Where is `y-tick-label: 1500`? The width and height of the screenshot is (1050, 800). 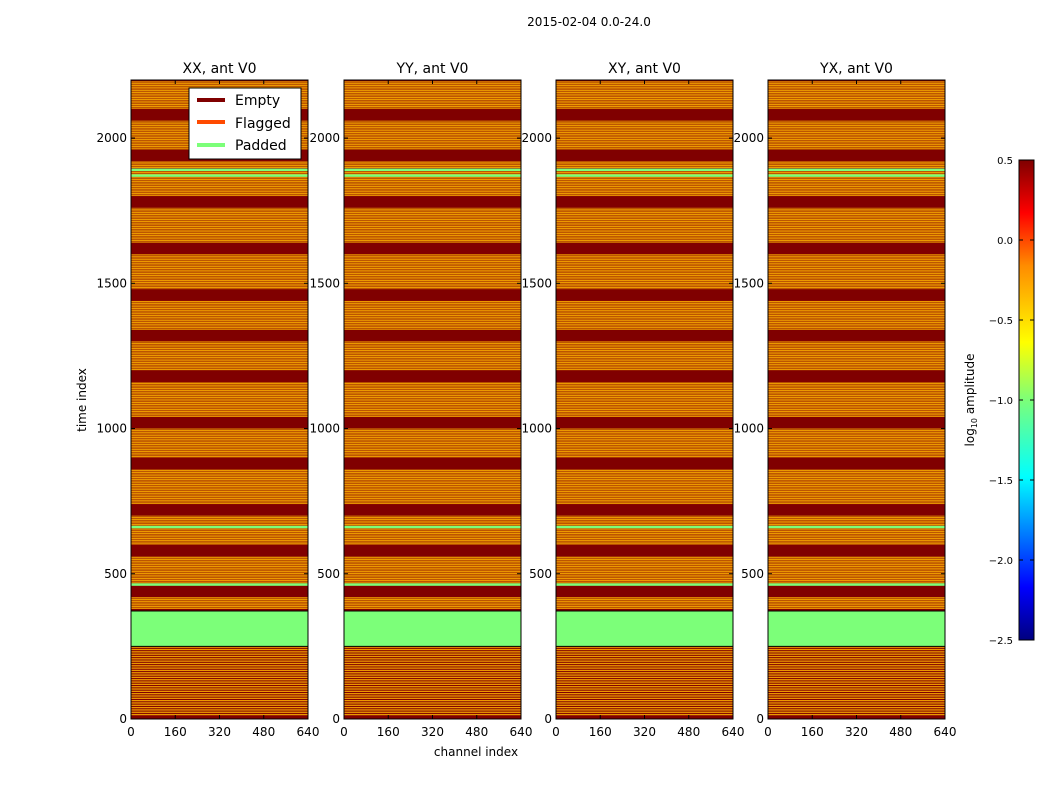 y-tick-label: 1500 is located at coordinates (111, 283).